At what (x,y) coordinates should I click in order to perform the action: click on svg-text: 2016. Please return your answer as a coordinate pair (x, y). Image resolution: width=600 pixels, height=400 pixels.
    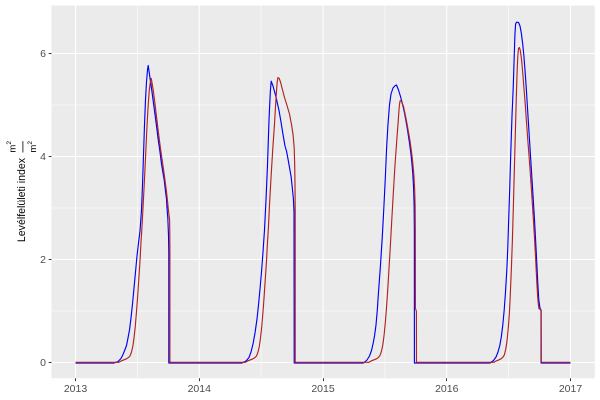
    Looking at the image, I should click on (447, 389).